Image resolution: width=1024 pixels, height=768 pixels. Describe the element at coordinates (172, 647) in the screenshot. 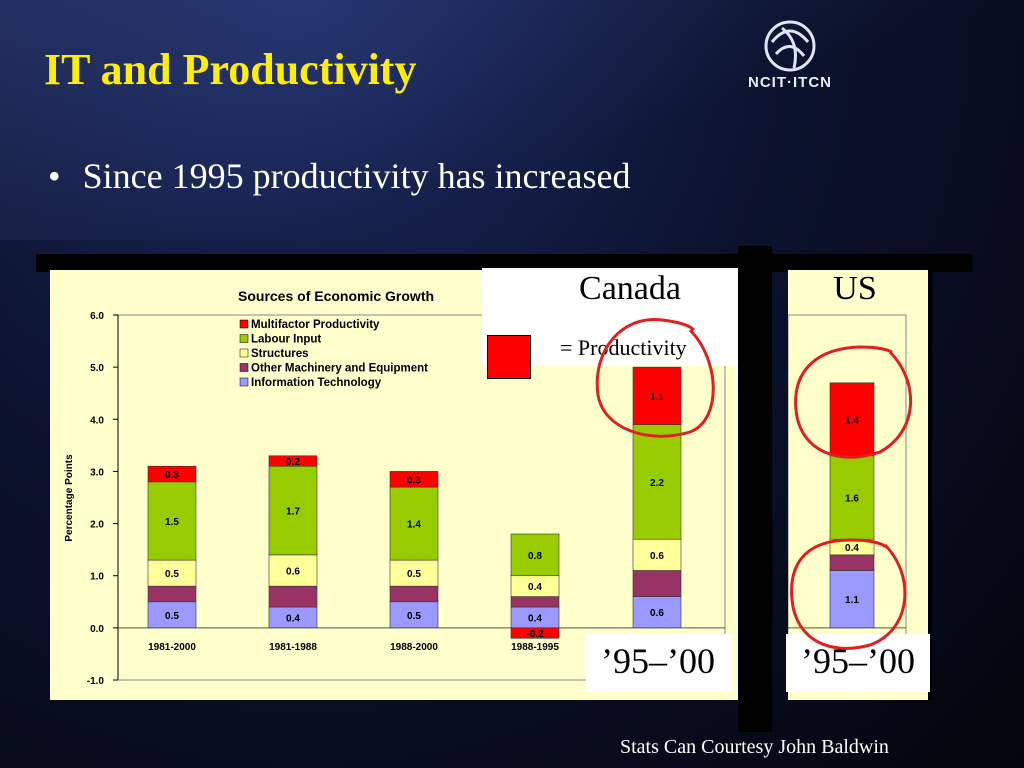

I see `x-tick-label: 1981-2000` at that location.